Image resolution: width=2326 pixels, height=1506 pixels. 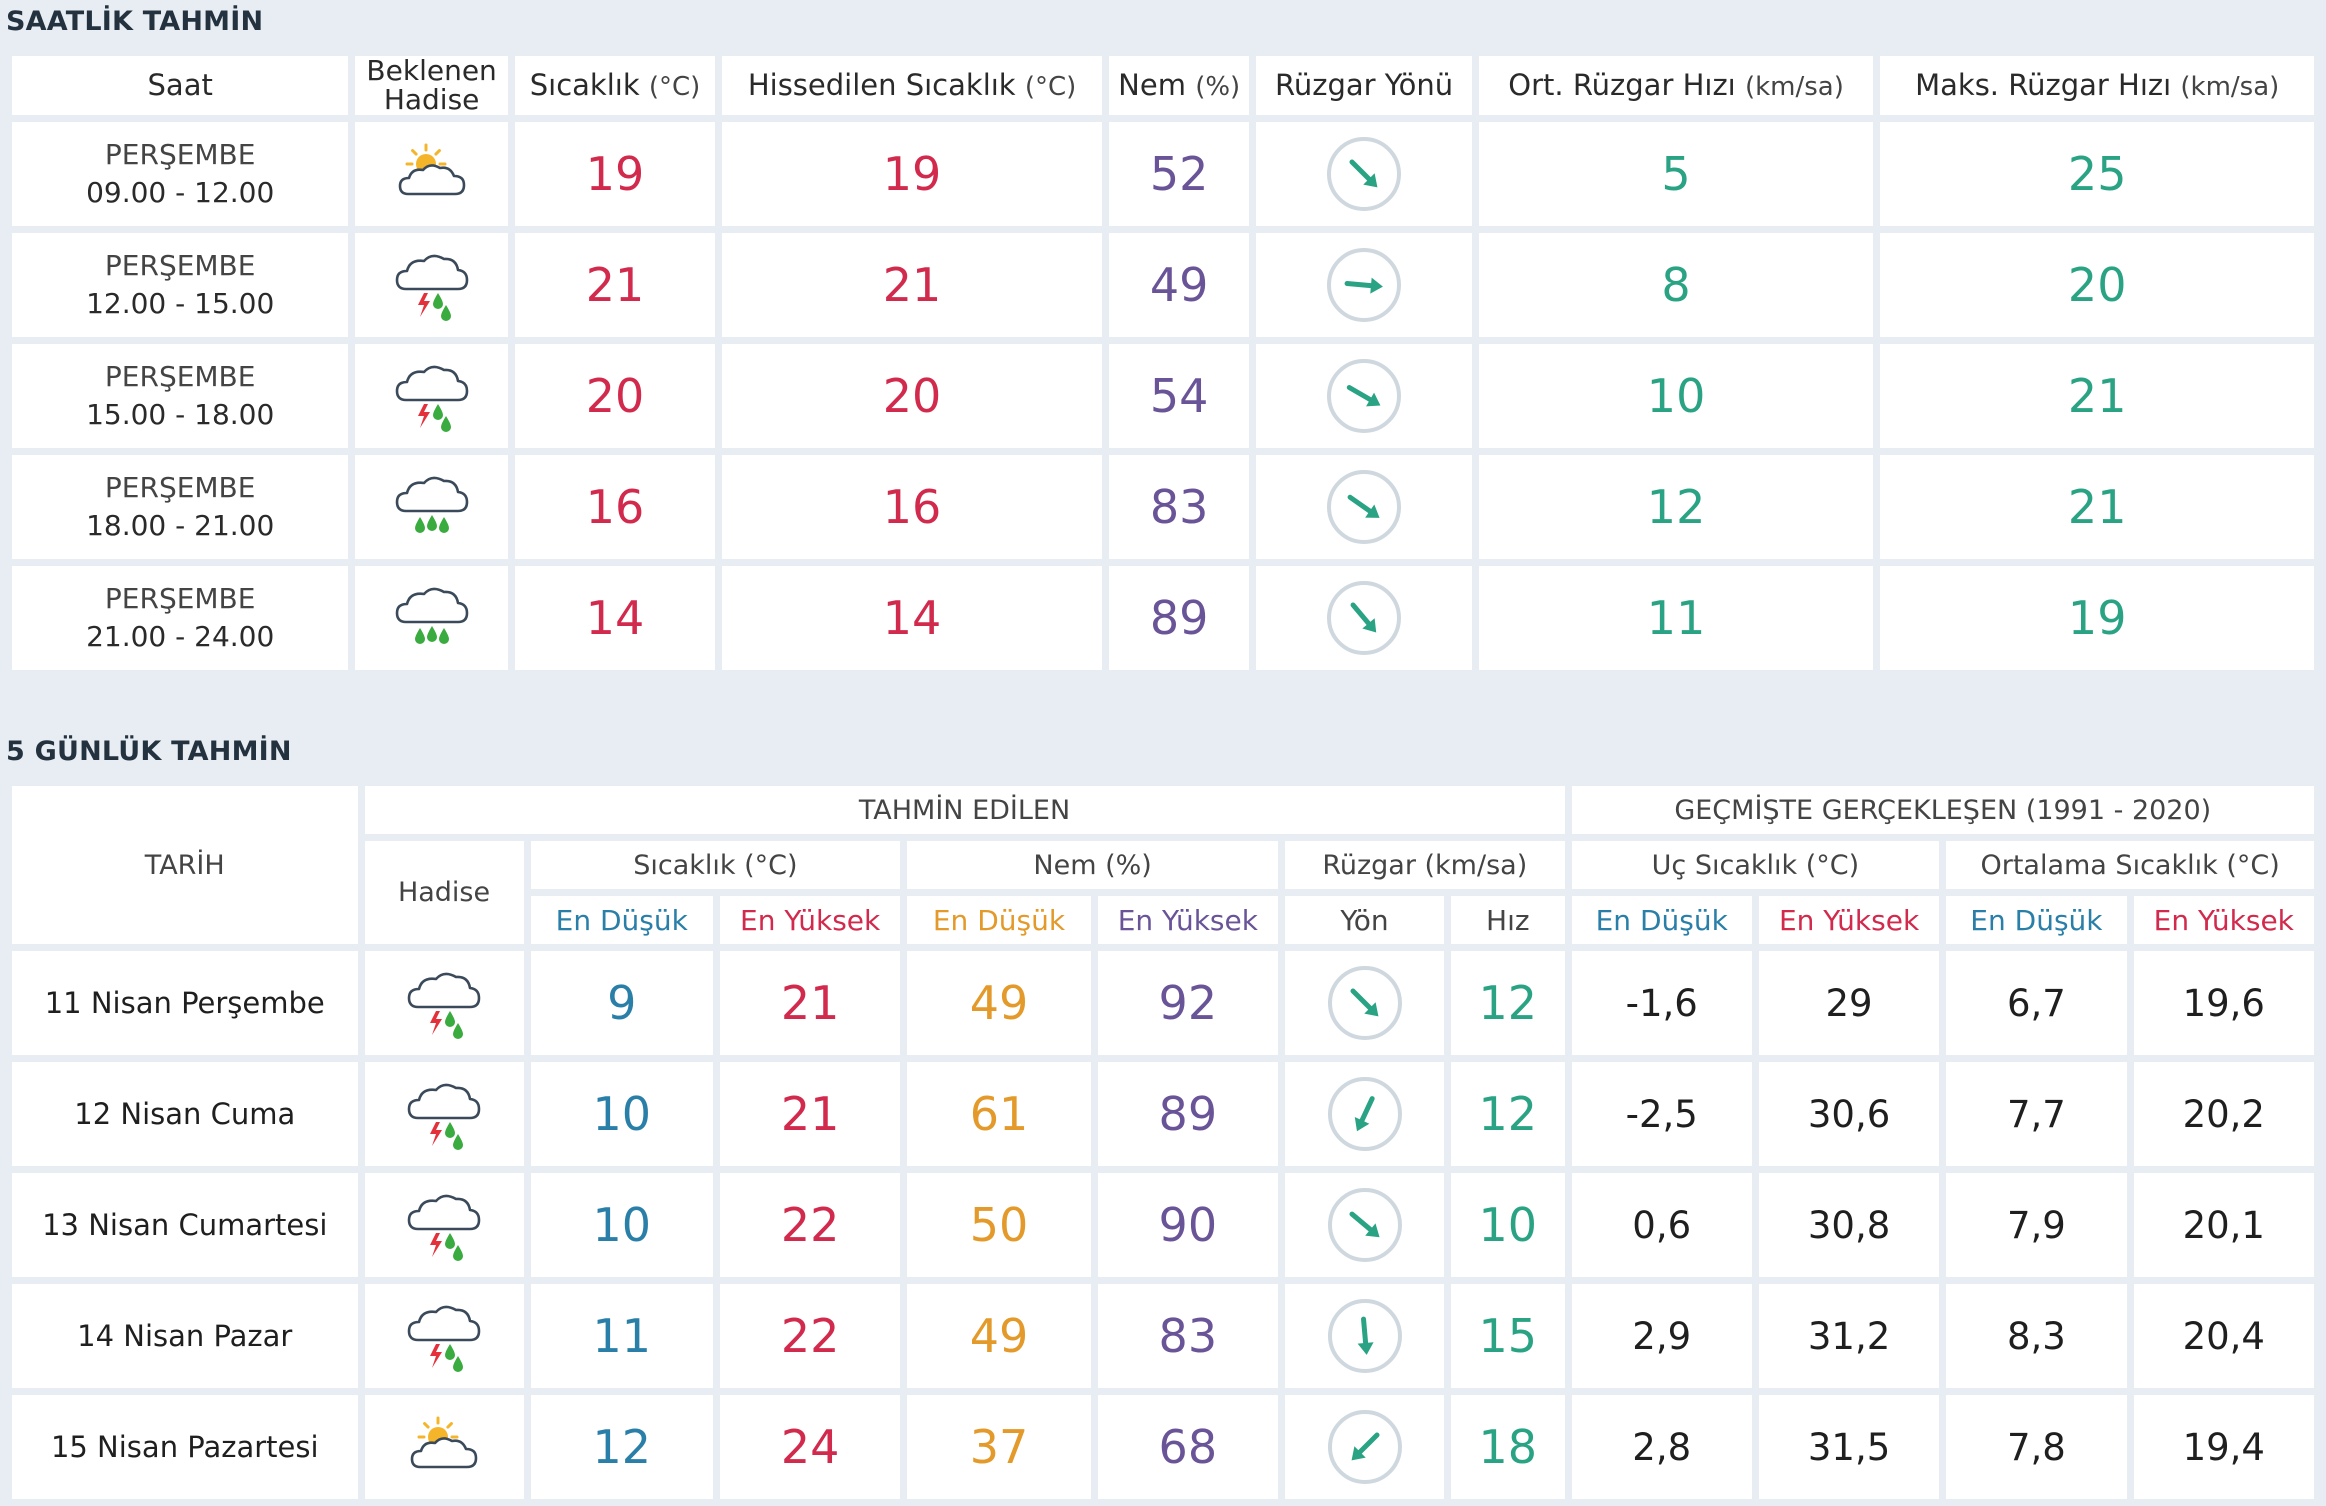 I want to click on header-sicaklik-en-dusuk: En Düşük, so click(x=621, y=920).